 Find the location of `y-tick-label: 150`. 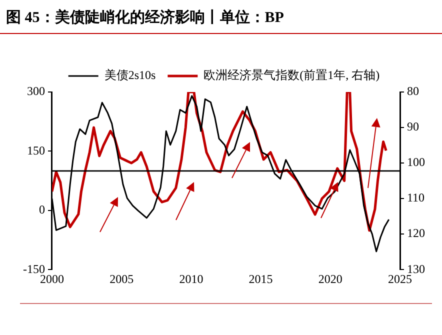

y-tick-label: 150 is located at coordinates (35, 150).